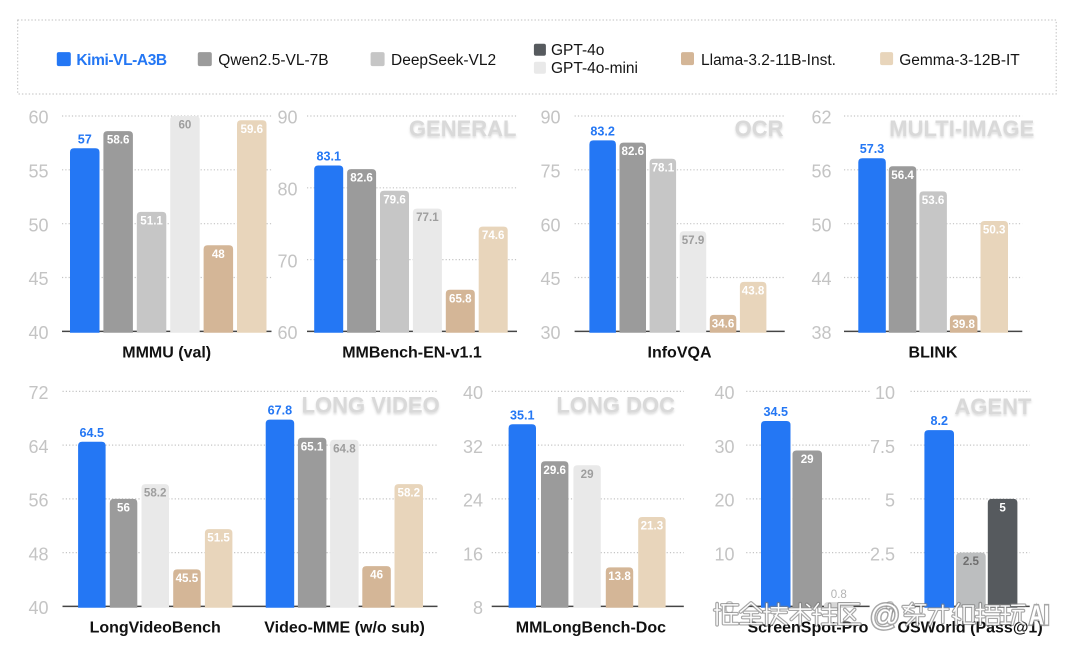  What do you see at coordinates (38, 172) in the screenshot?
I see `svg-text: 55` at bounding box center [38, 172].